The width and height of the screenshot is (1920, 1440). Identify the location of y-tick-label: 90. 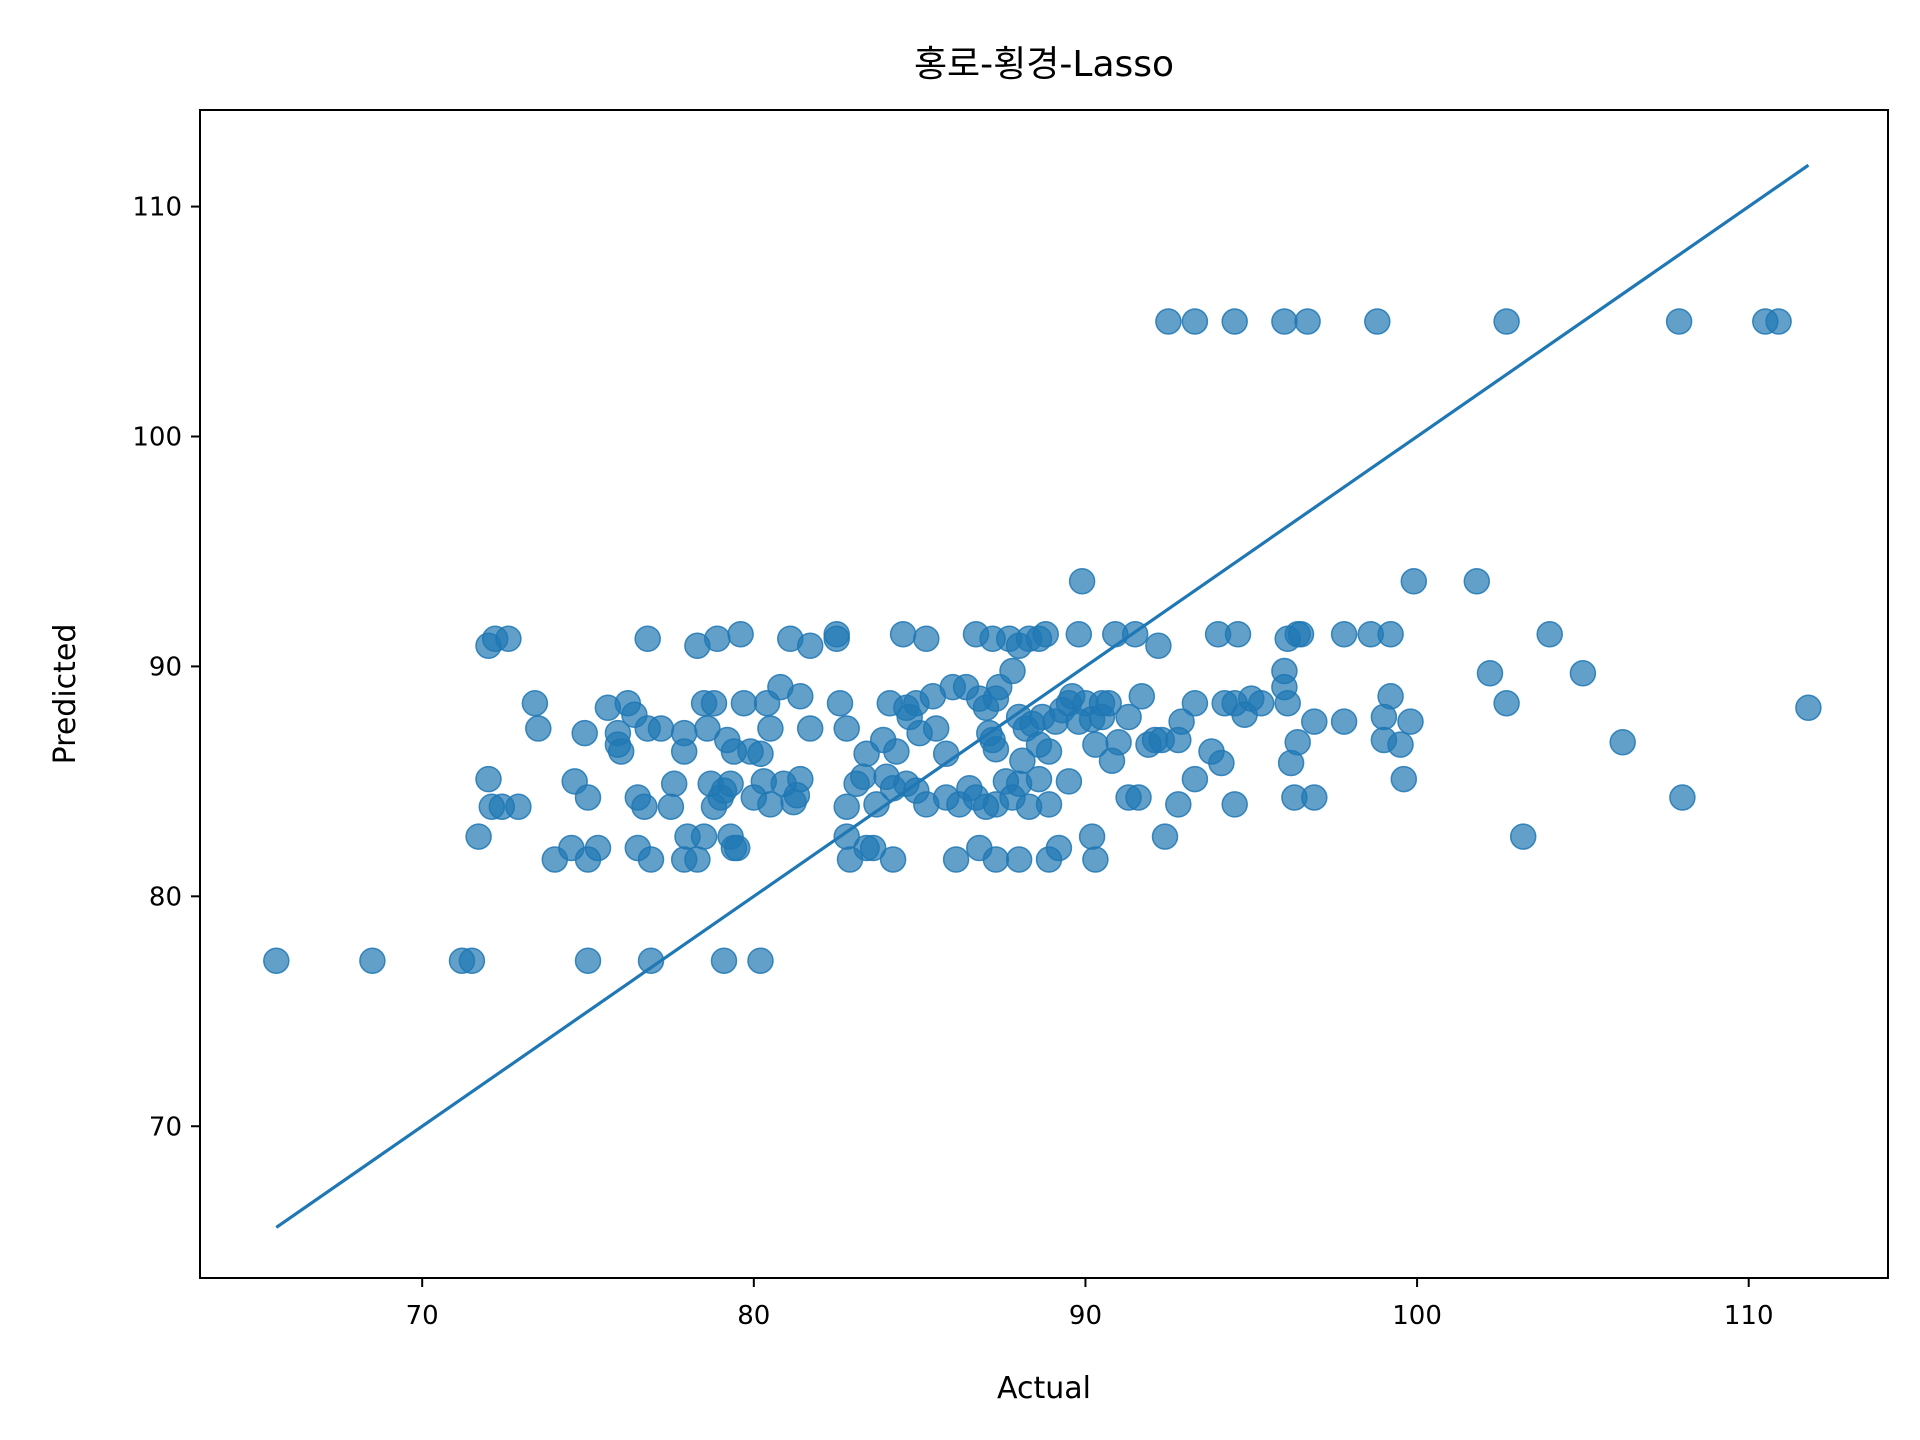
(165, 667).